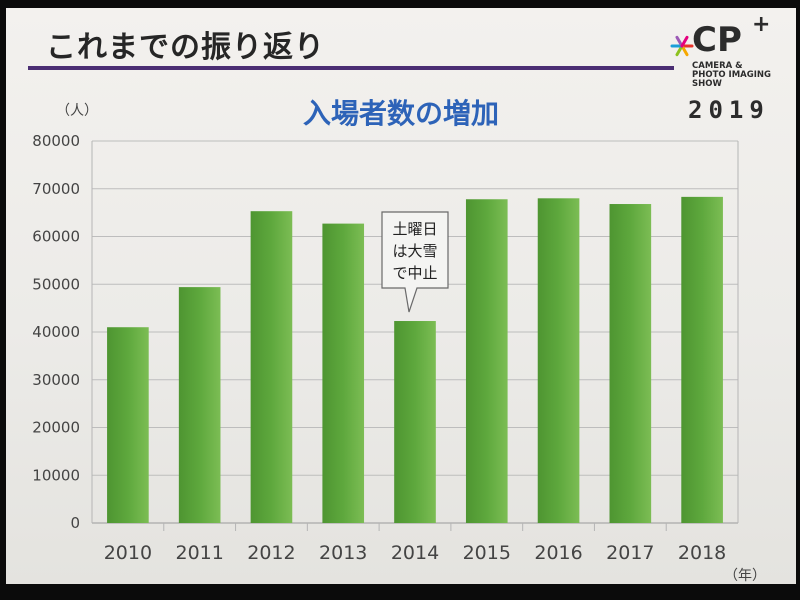 Image resolution: width=800 pixels, height=600 pixels. Describe the element at coordinates (400, 113) in the screenshot. I see `chart-title: 入場者数の増加` at that location.